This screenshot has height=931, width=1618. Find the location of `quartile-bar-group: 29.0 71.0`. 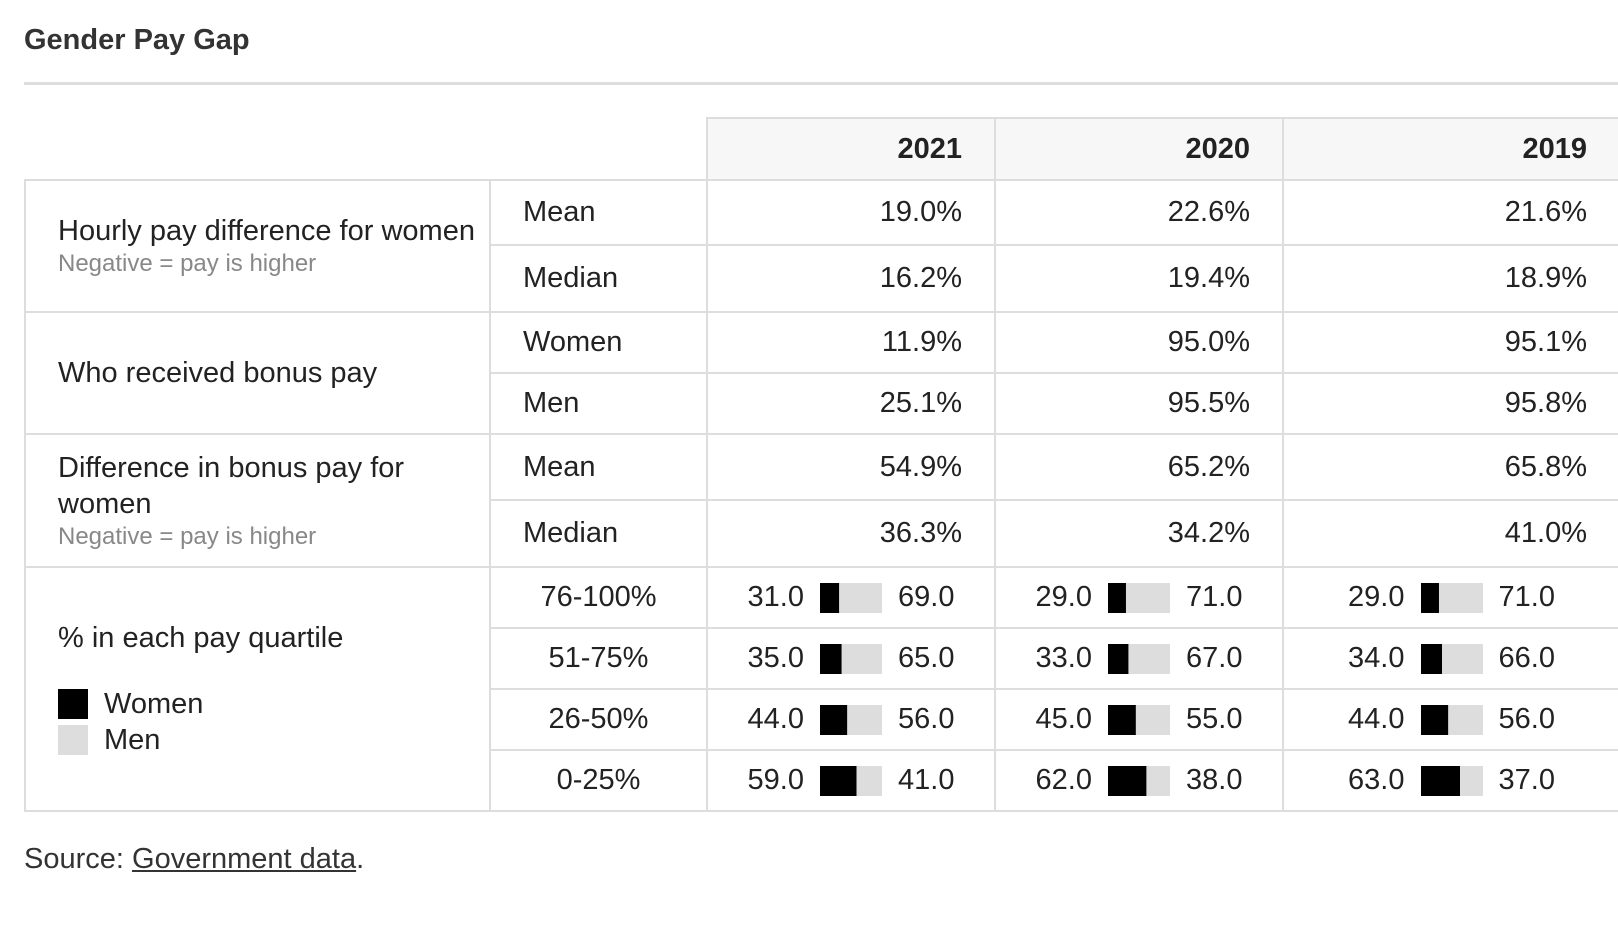

quartile-bar-group: 29.0 71.0 is located at coordinates (1139, 597).